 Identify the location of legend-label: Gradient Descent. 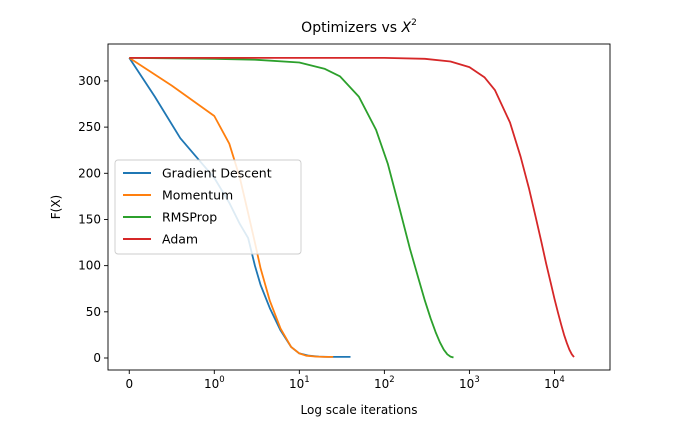
(217, 173).